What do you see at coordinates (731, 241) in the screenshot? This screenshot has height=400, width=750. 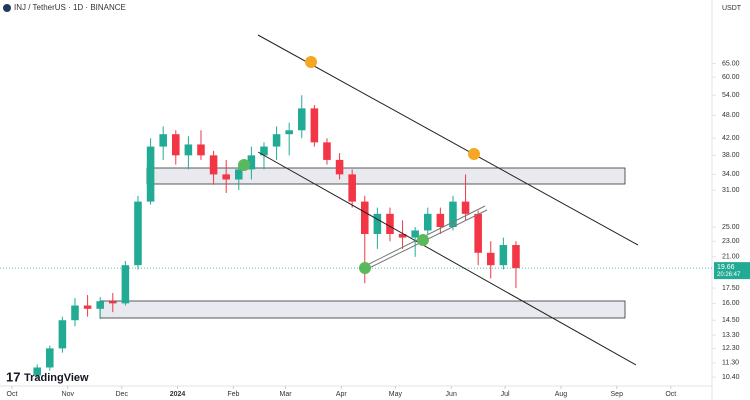 I see `y-tick-label: 23.00` at bounding box center [731, 241].